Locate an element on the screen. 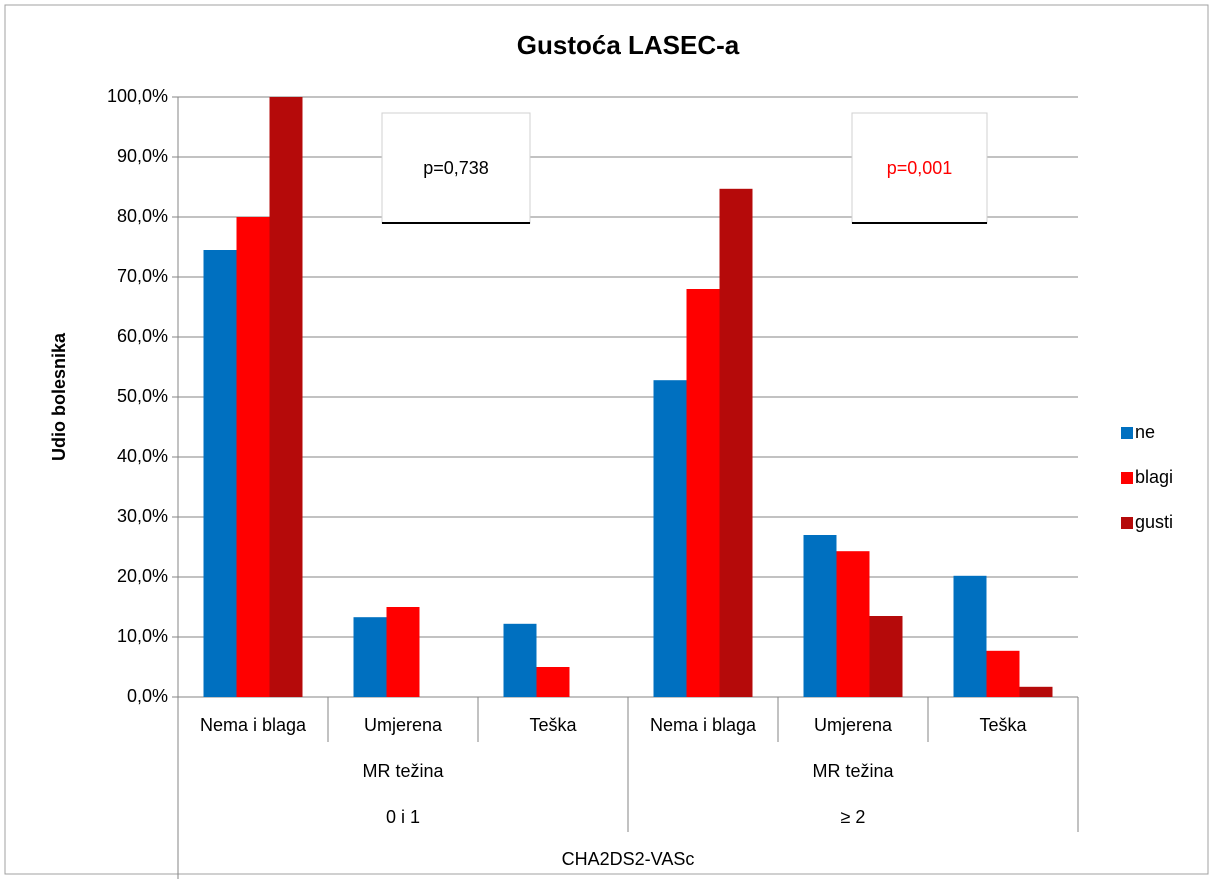  chart-title: Gustoća LASEC-a is located at coordinates (628, 45).